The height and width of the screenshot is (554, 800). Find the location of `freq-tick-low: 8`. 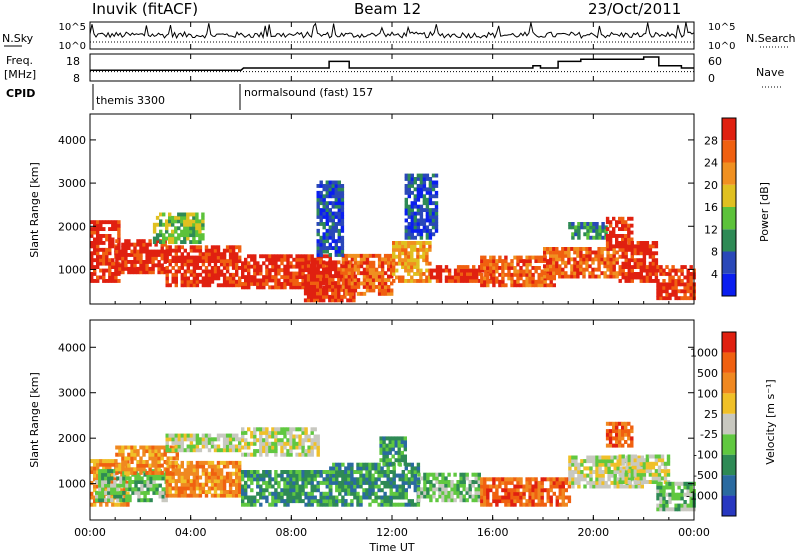

freq-tick-low: 8 is located at coordinates (76, 78).